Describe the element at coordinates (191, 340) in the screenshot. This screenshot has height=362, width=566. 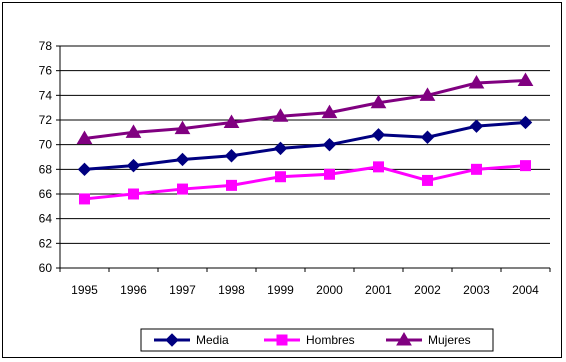
I see `legend-item-media: Media` at that location.